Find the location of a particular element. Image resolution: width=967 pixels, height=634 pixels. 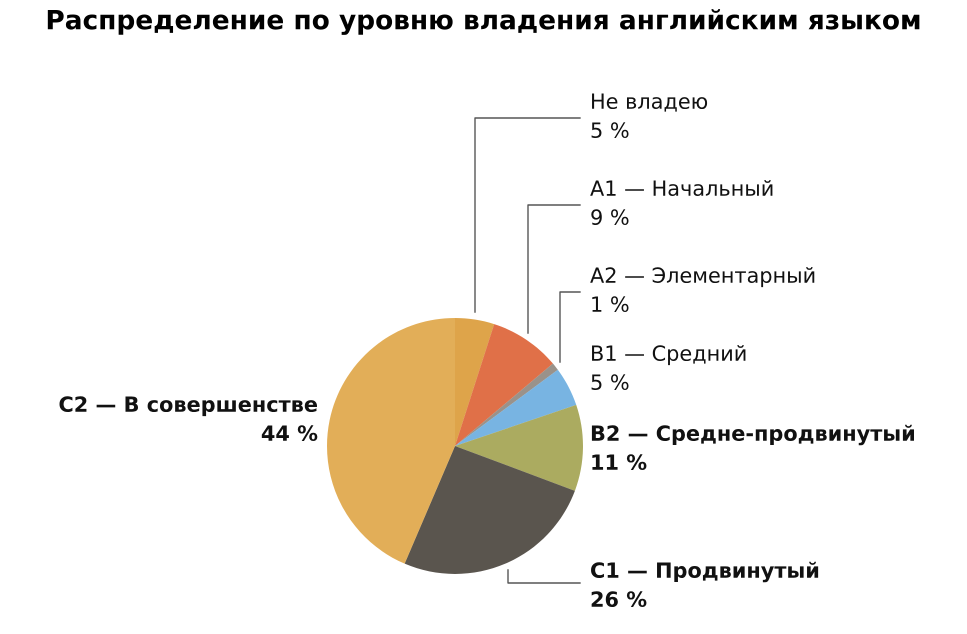

data-label: 1 % is located at coordinates (610, 304).